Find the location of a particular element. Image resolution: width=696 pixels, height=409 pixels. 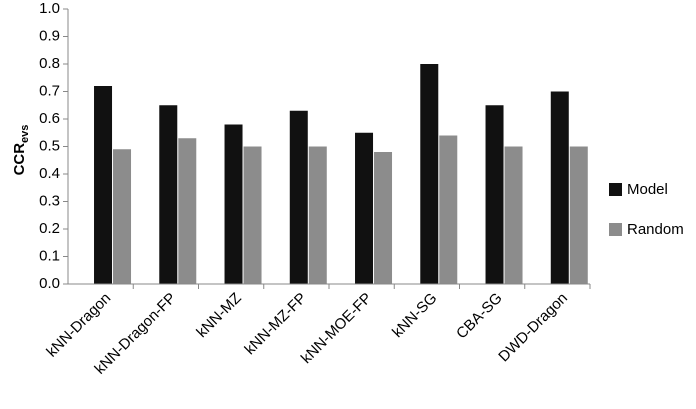

y-axis-label: CCRevs is located at coordinates (21, 150).